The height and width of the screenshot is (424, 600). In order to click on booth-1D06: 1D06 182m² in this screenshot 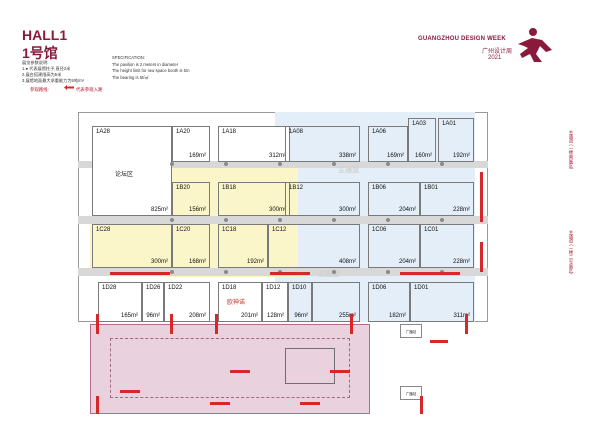, I will do `click(389, 302)`.